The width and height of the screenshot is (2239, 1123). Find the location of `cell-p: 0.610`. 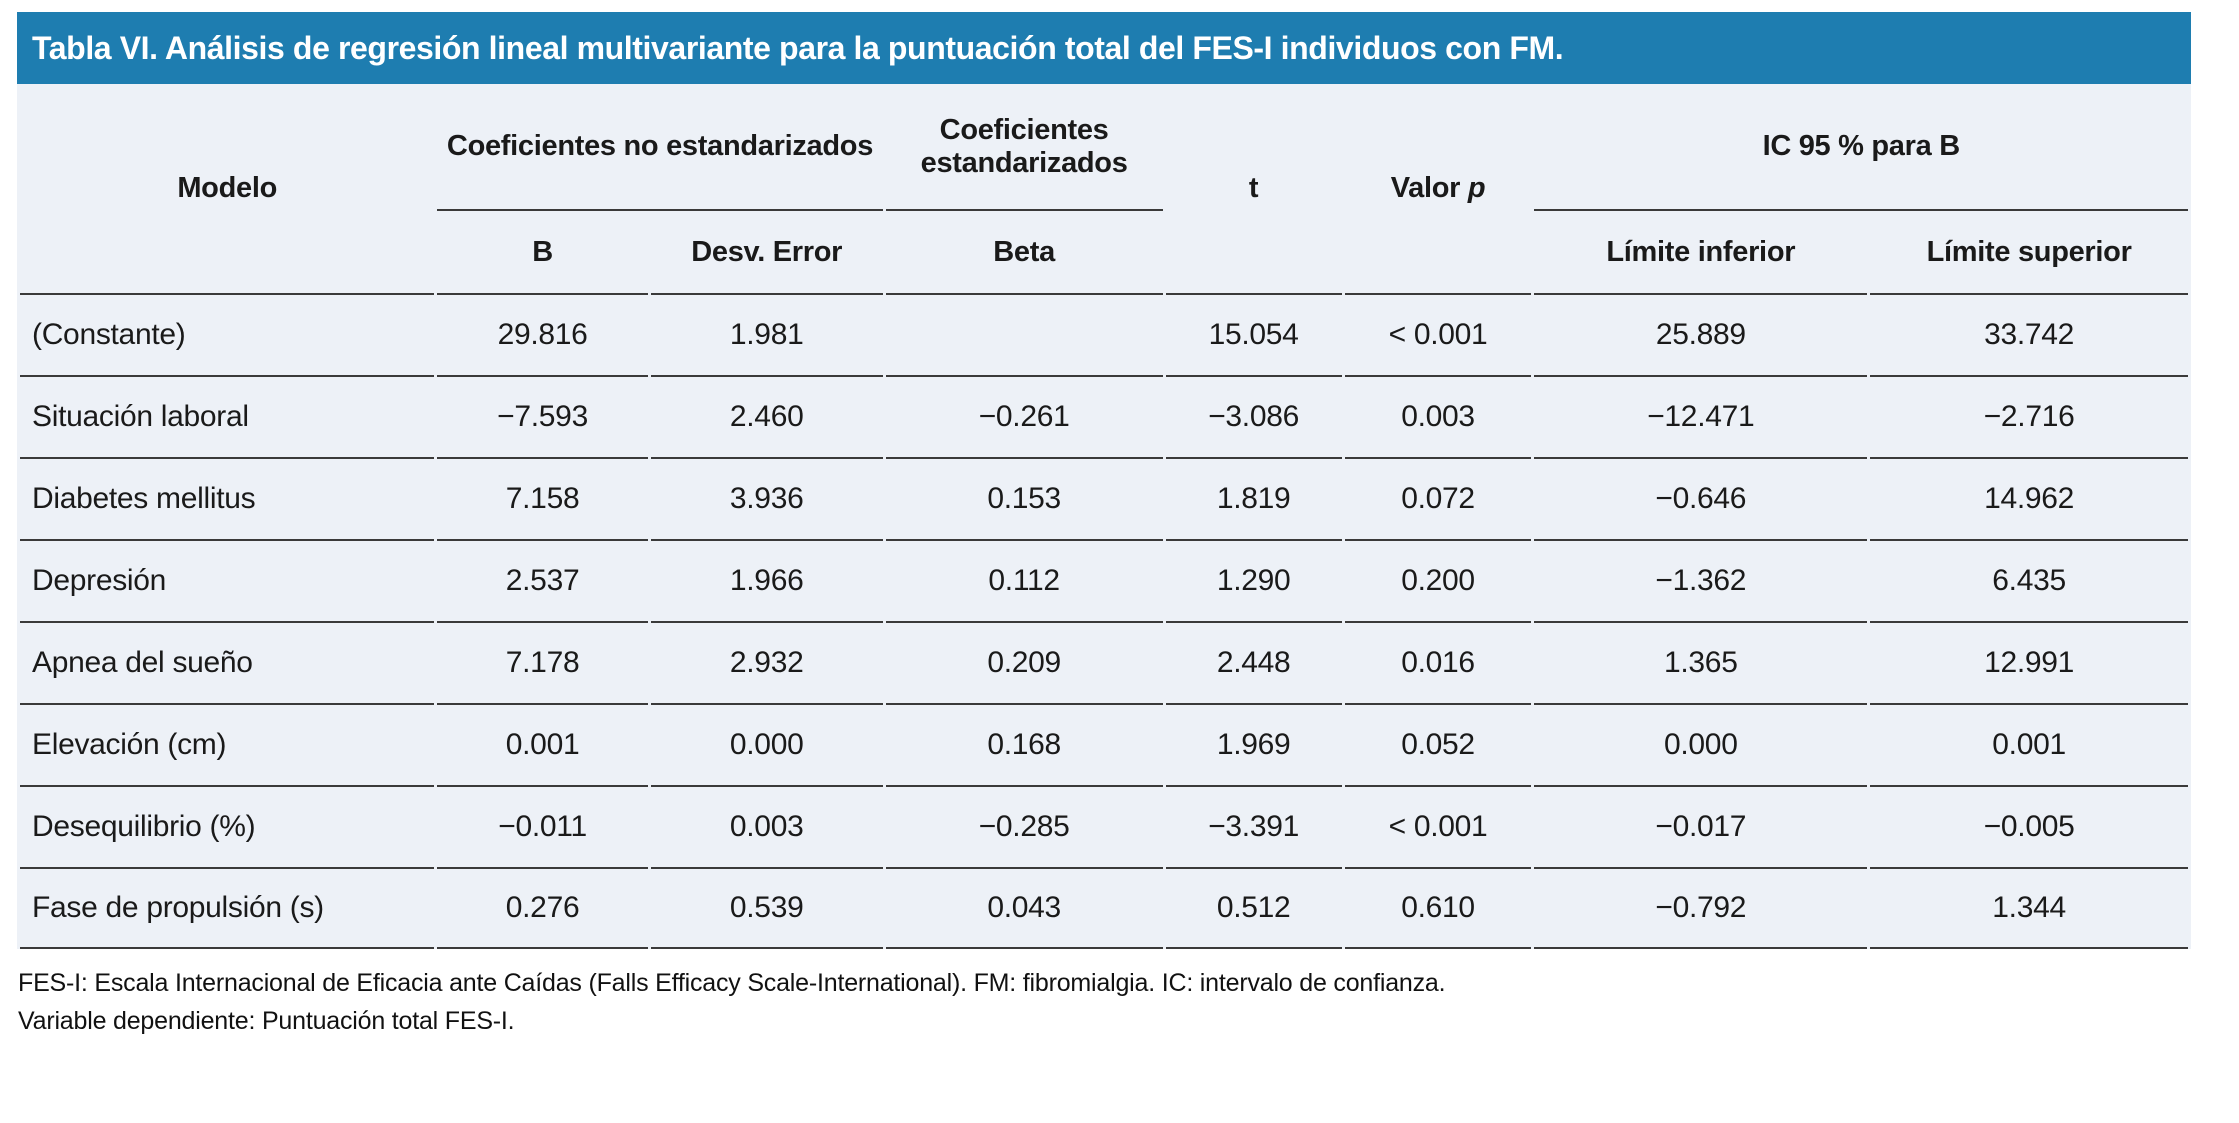

cell-p: 0.610 is located at coordinates (1438, 908).